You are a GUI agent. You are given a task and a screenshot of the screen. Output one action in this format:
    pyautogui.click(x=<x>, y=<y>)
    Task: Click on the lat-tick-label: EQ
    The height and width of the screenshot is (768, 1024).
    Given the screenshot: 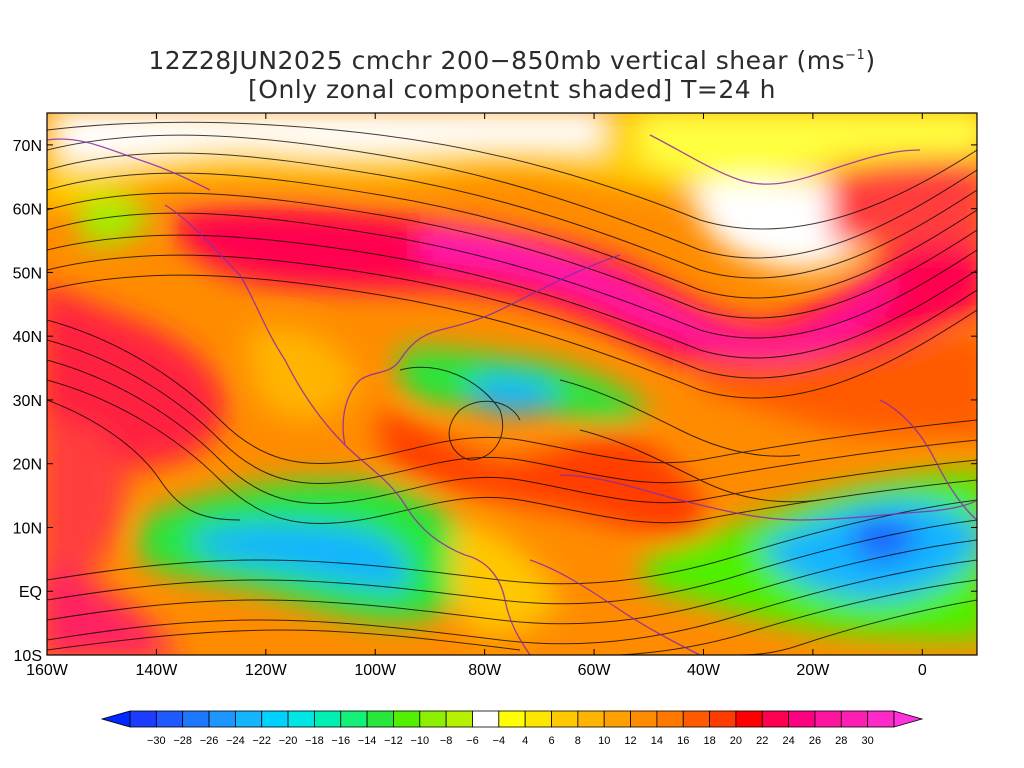 What is the action you would take?
    pyautogui.click(x=30, y=592)
    